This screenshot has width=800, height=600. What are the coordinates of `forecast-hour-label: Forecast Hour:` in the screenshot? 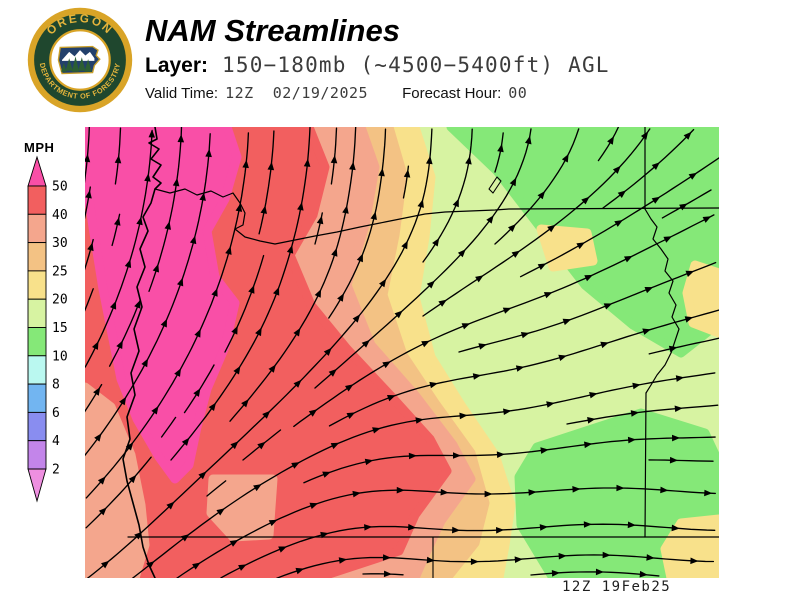 It's located at (452, 93).